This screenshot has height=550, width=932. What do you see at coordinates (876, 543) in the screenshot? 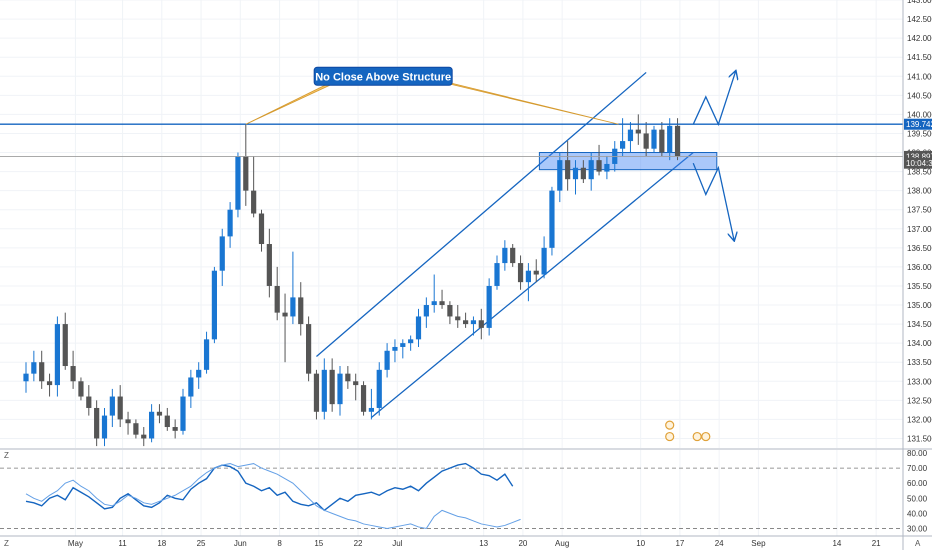
I see `time-tick-label: 21` at bounding box center [876, 543].